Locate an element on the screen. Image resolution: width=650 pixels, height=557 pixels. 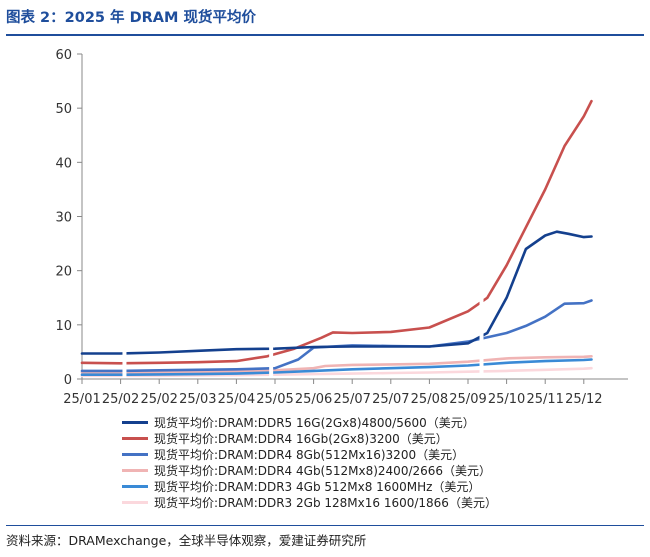
x-tick-label: 25/10 is located at coordinates (506, 399).